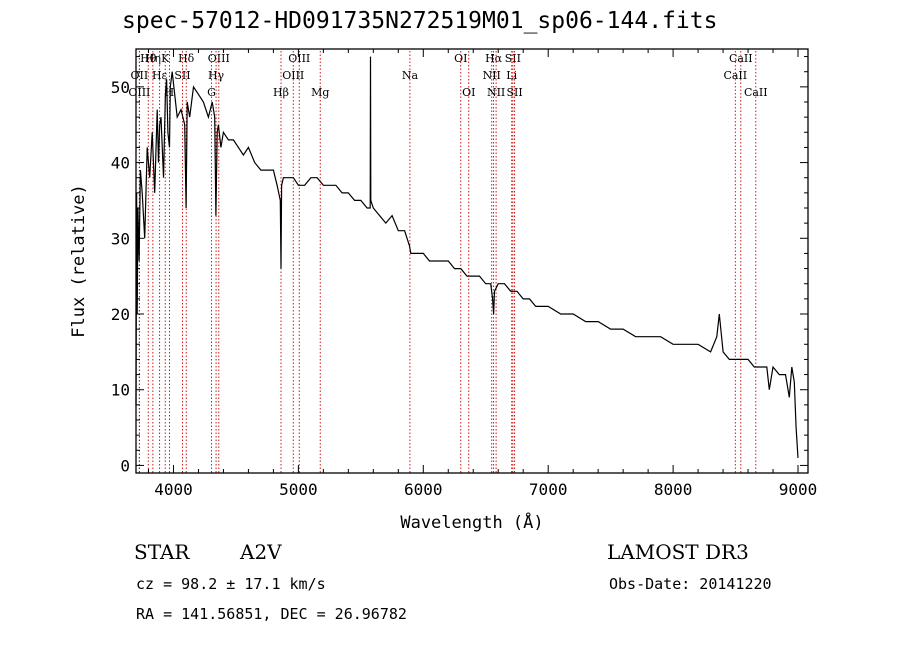 This screenshot has width=900, height=649. Describe the element at coordinates (298, 489) in the screenshot. I see `x-tick-label: 5000` at that location.